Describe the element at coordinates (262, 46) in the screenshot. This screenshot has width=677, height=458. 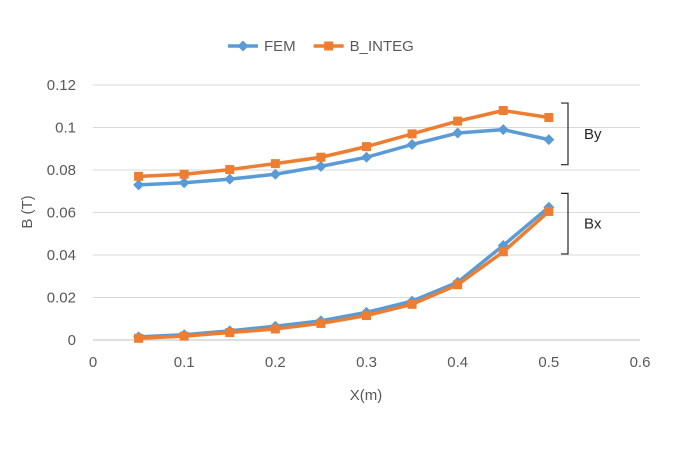
I see `legend-item-fem: FEM` at that location.